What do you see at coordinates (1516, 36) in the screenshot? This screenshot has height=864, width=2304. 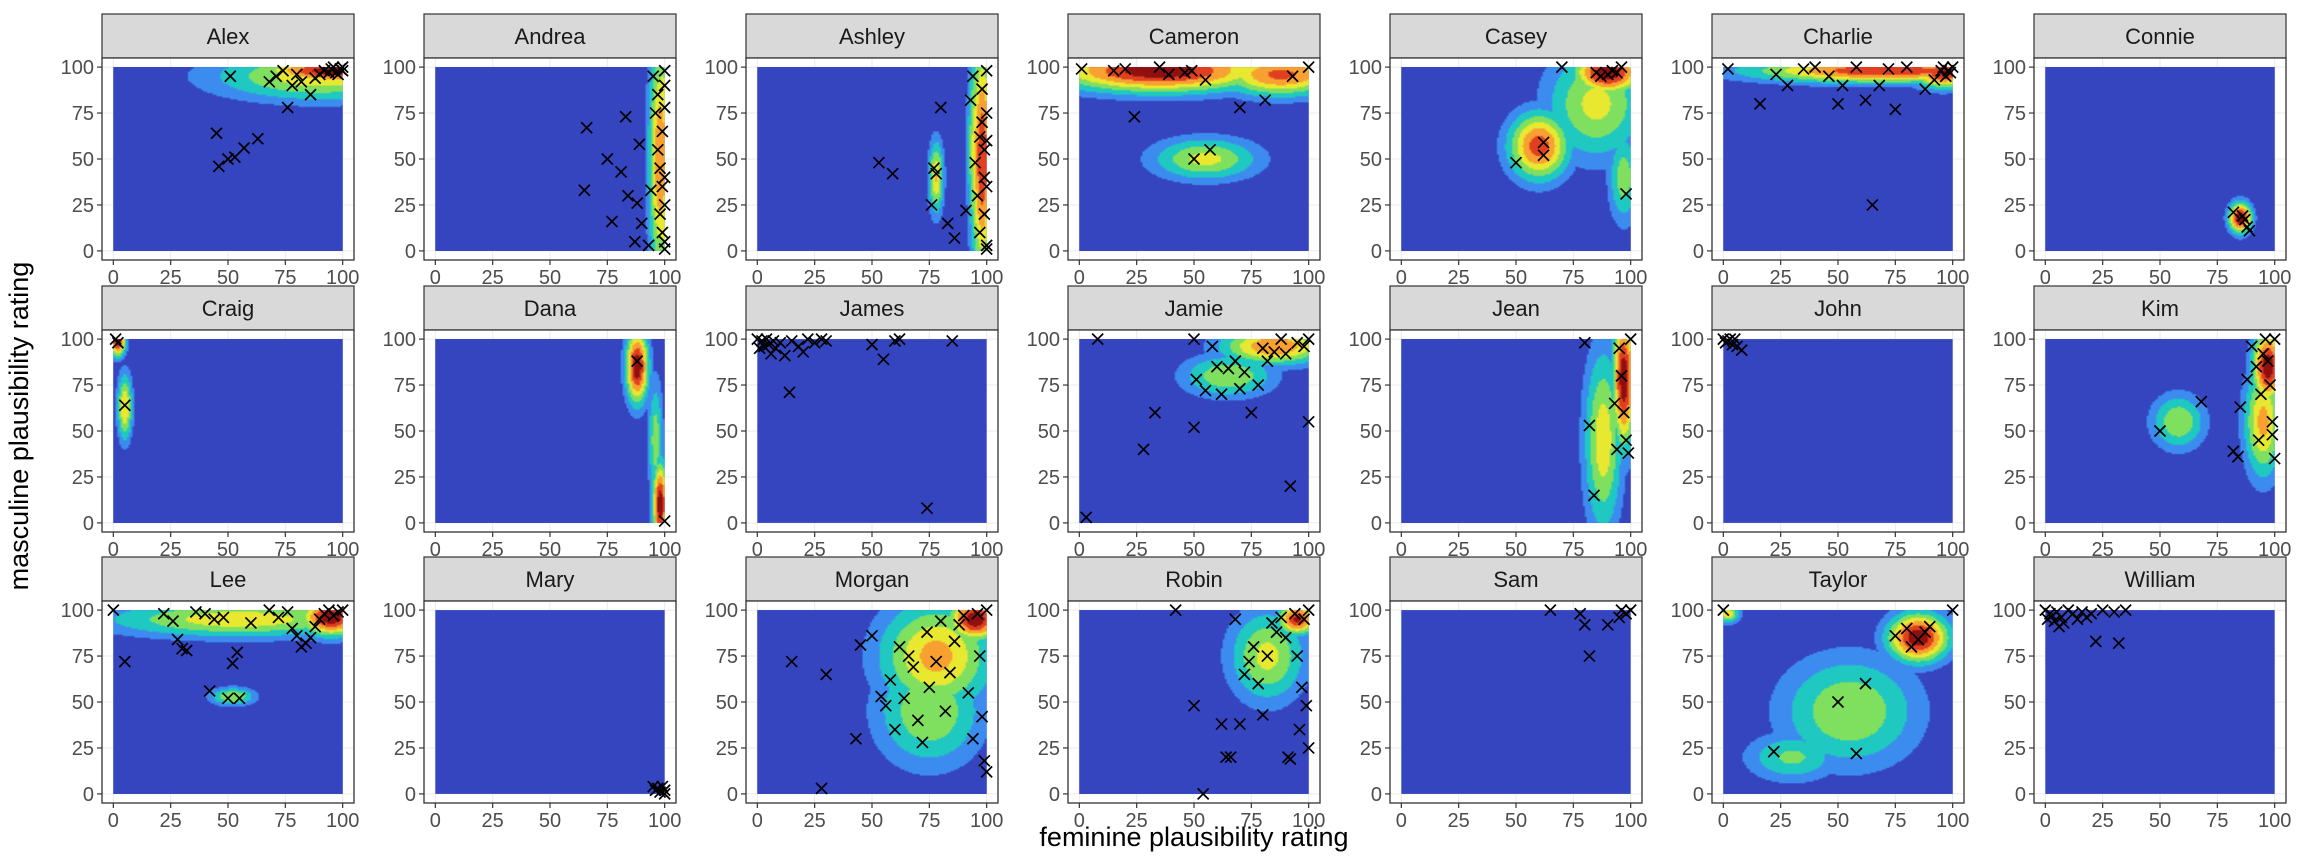 I see `facet-label: Casey` at bounding box center [1516, 36].